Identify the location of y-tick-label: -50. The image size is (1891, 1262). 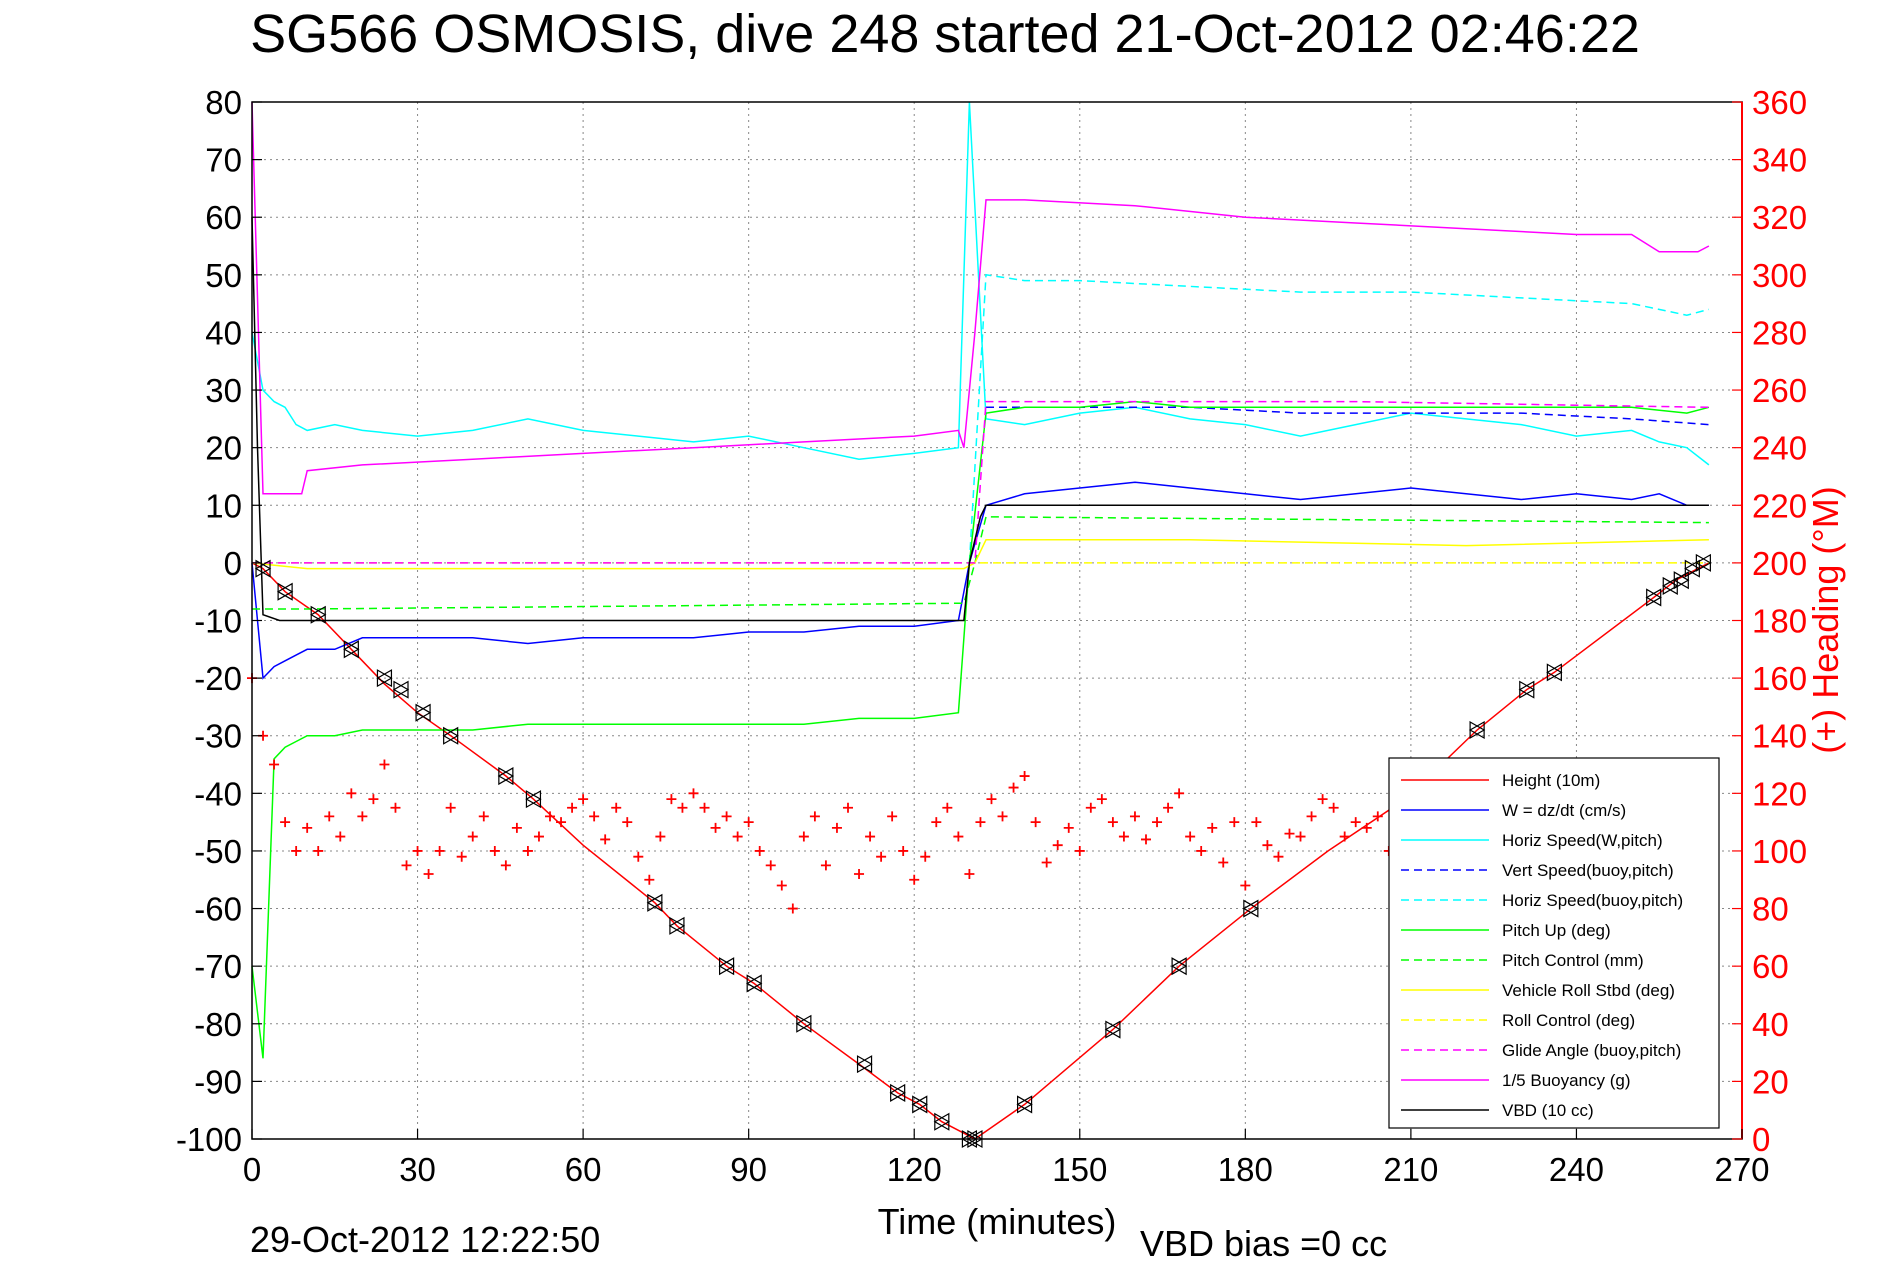
(218, 851).